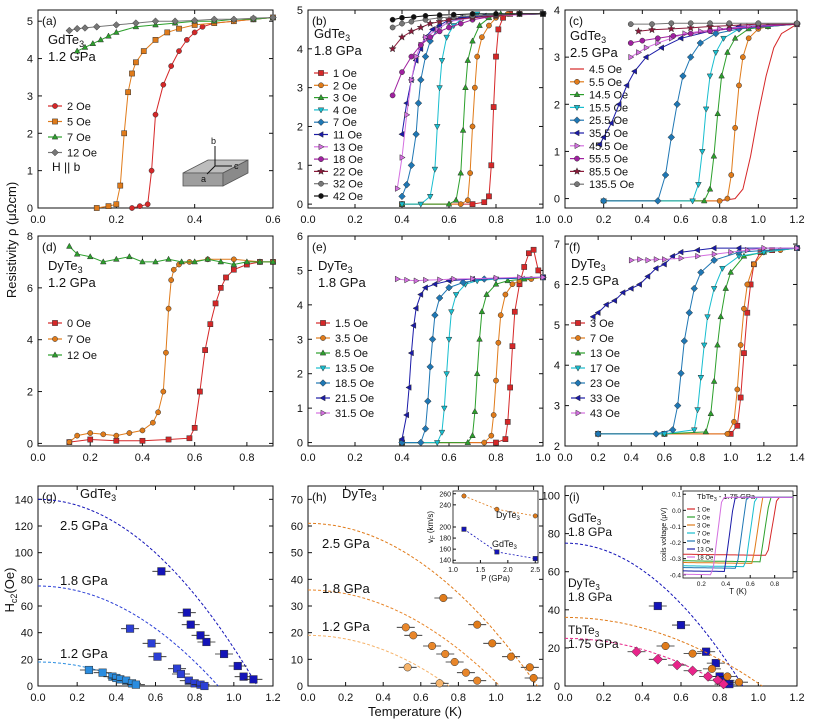  Describe the element at coordinates (233, 698) in the screenshot. I see `x-tick-label: 1.0` at that location.